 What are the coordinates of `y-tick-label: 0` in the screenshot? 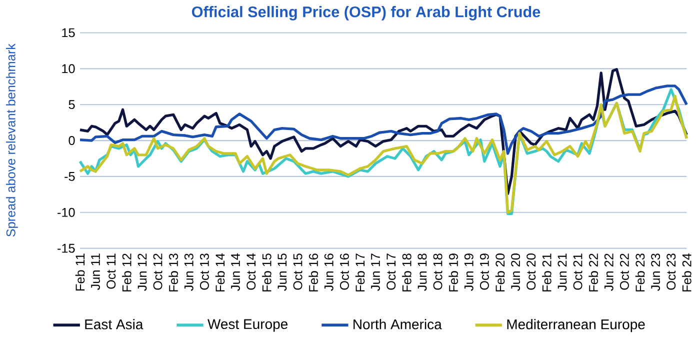 It's located at (71, 141).